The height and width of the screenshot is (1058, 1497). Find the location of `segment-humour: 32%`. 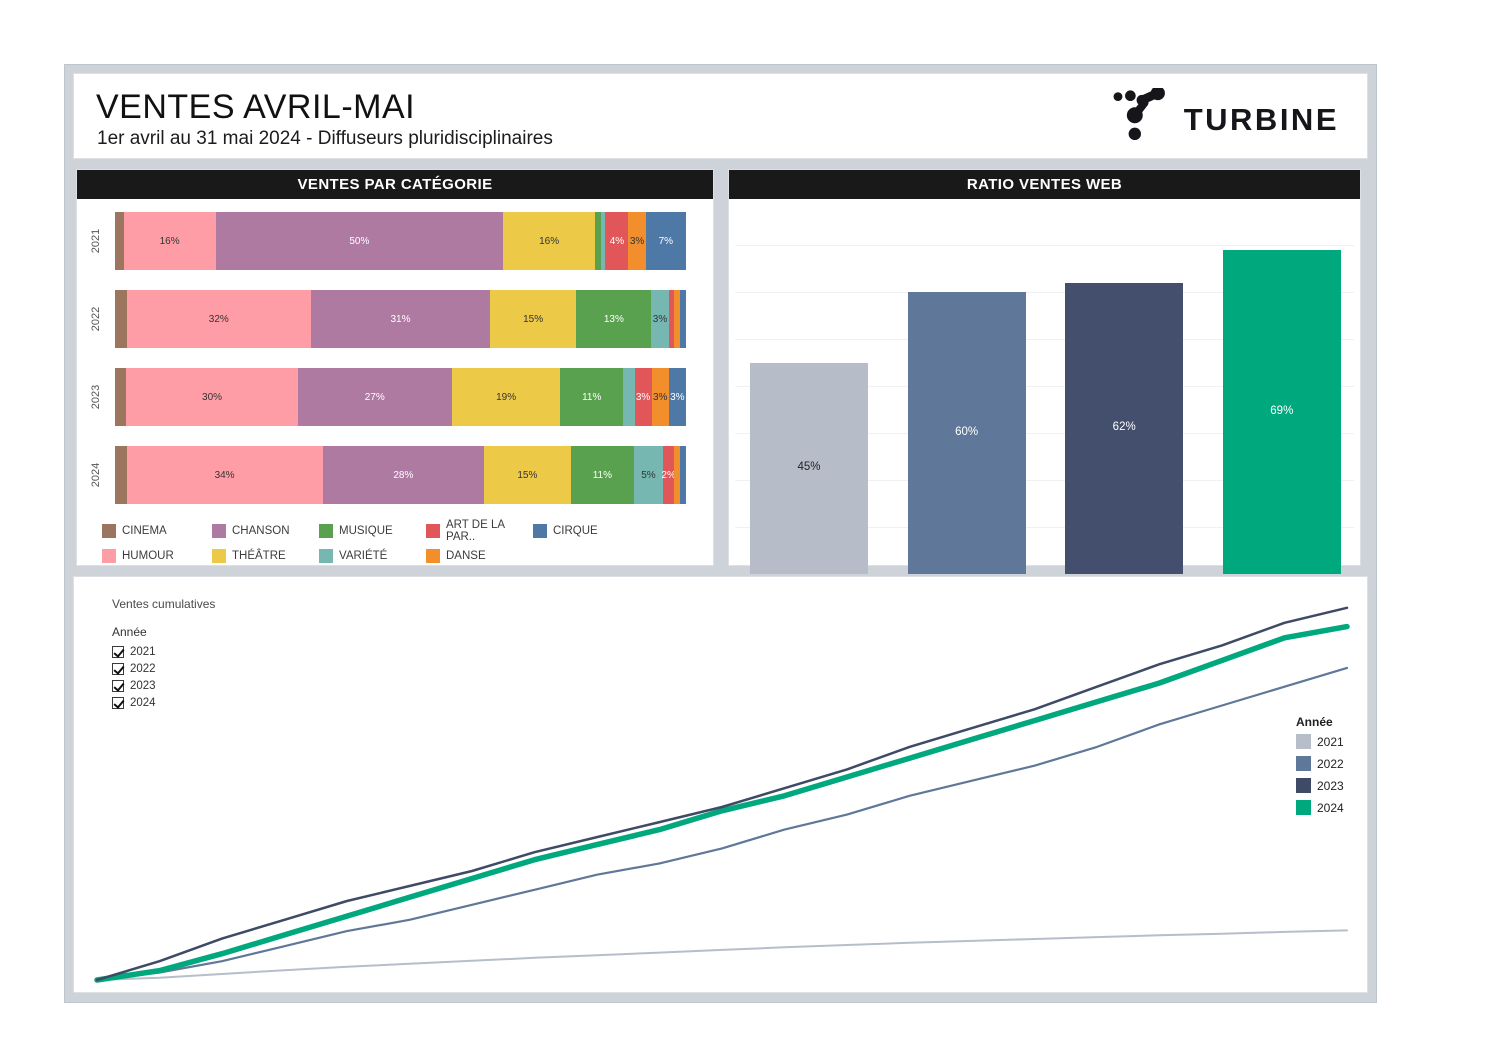

segment-humour: 32% is located at coordinates (219, 319).